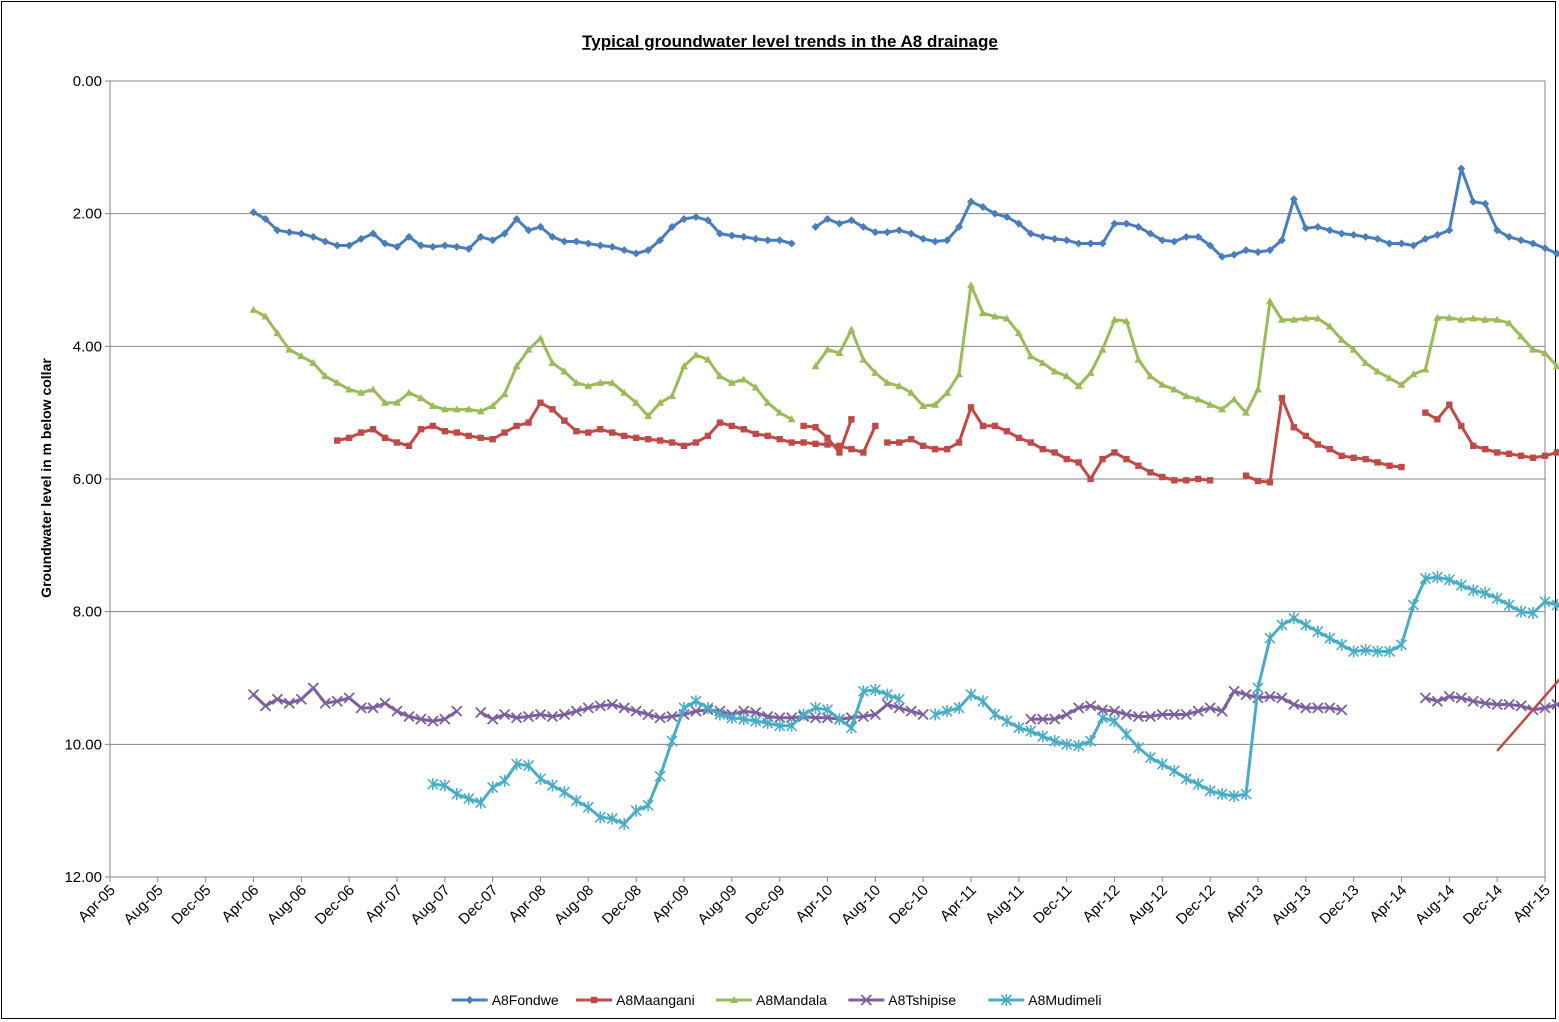 This screenshot has height=1022, width=1559. What do you see at coordinates (655, 1000) in the screenshot?
I see `legend-label: A8Maangani` at bounding box center [655, 1000].